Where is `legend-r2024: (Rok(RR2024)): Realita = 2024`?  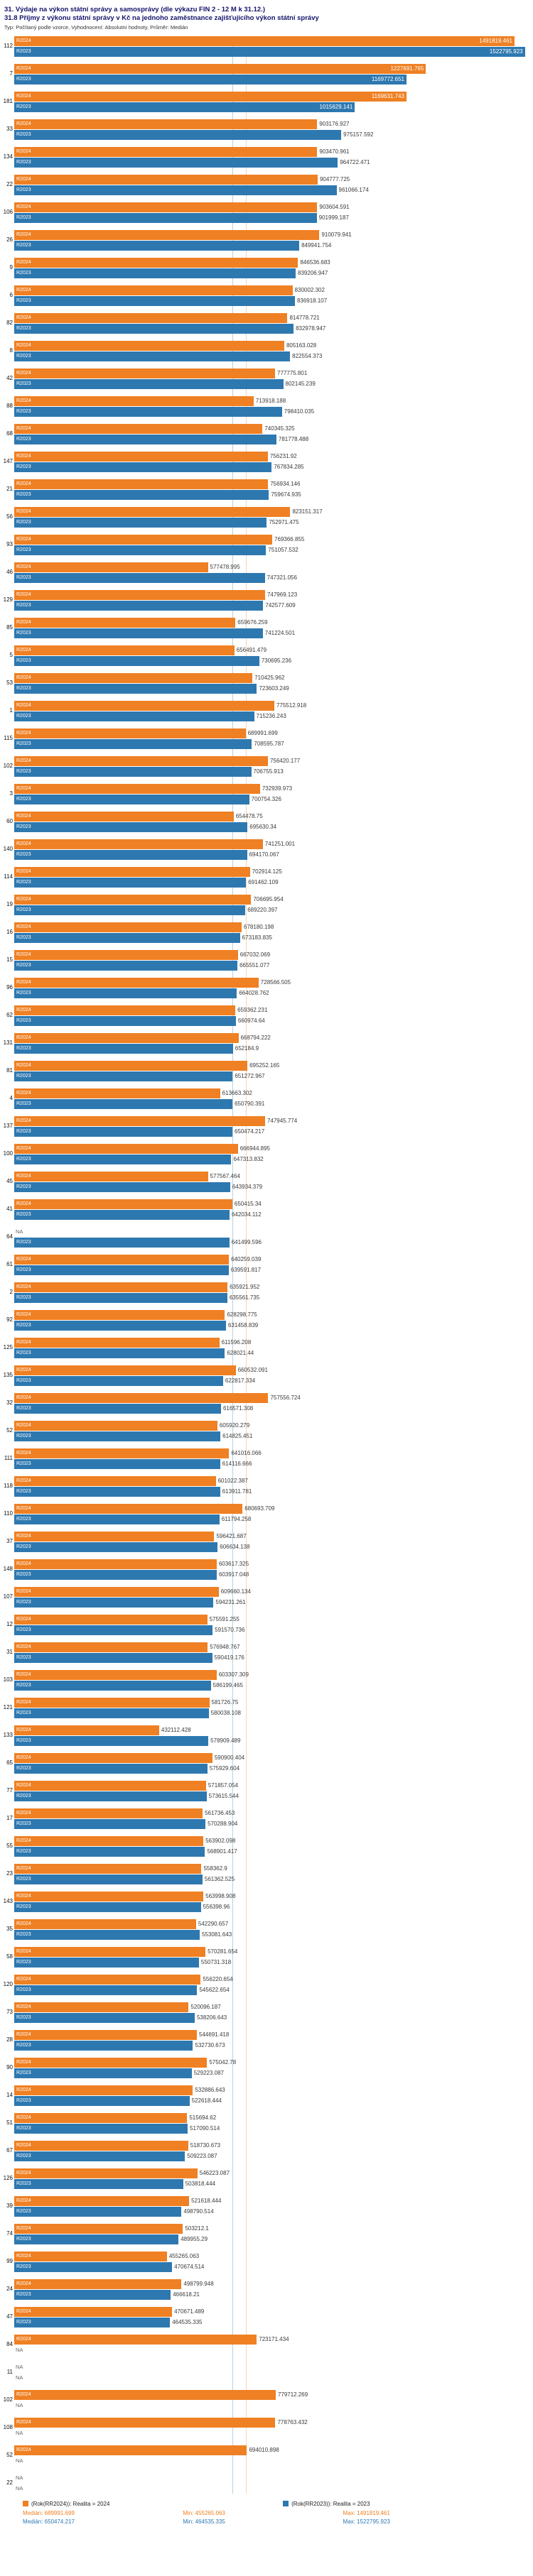
legend-r2024: (Rok(RR2024)): Realita = 2024 is located at coordinates (153, 2504).